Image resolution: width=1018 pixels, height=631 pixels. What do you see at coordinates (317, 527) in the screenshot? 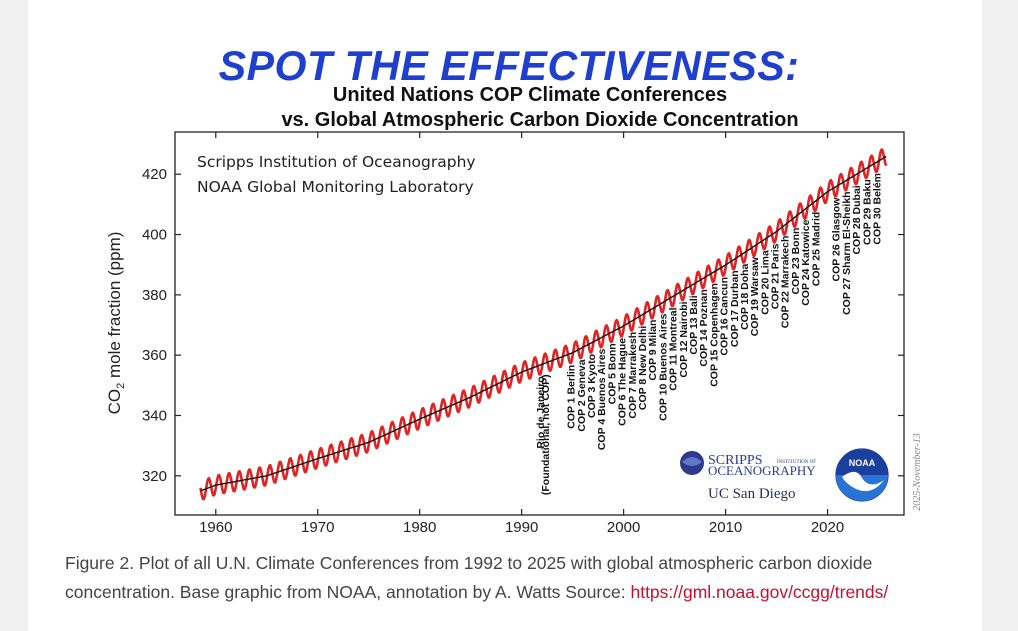
I see `x-tick-label: 1970` at bounding box center [317, 527].